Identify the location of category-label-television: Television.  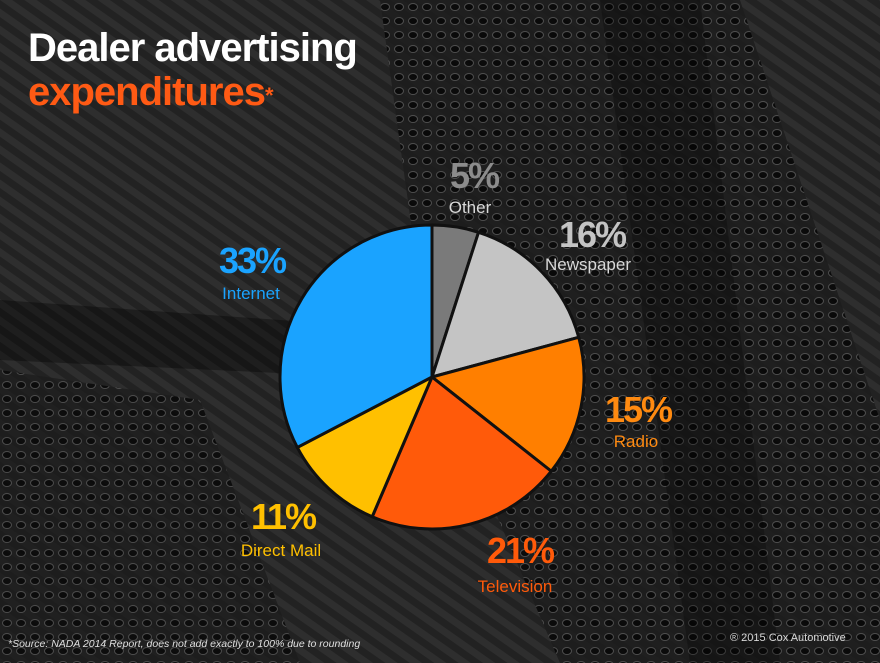
(515, 586).